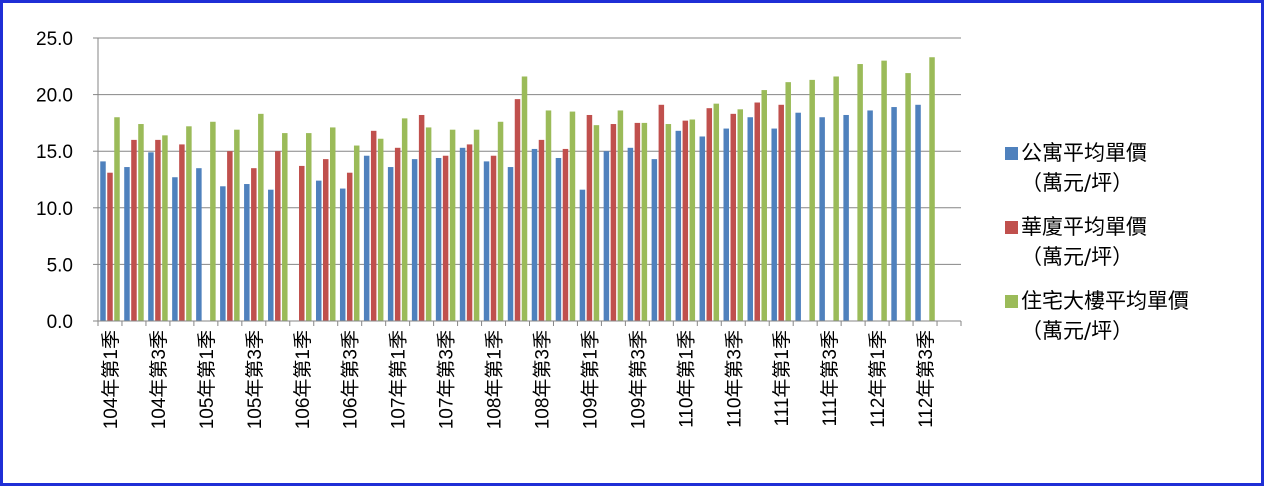 This screenshot has width=1264, height=486. Describe the element at coordinates (1130, 168) in the screenshot. I see `legend-item-apartment: 公寓平均單價 （萬元/坪）` at that location.